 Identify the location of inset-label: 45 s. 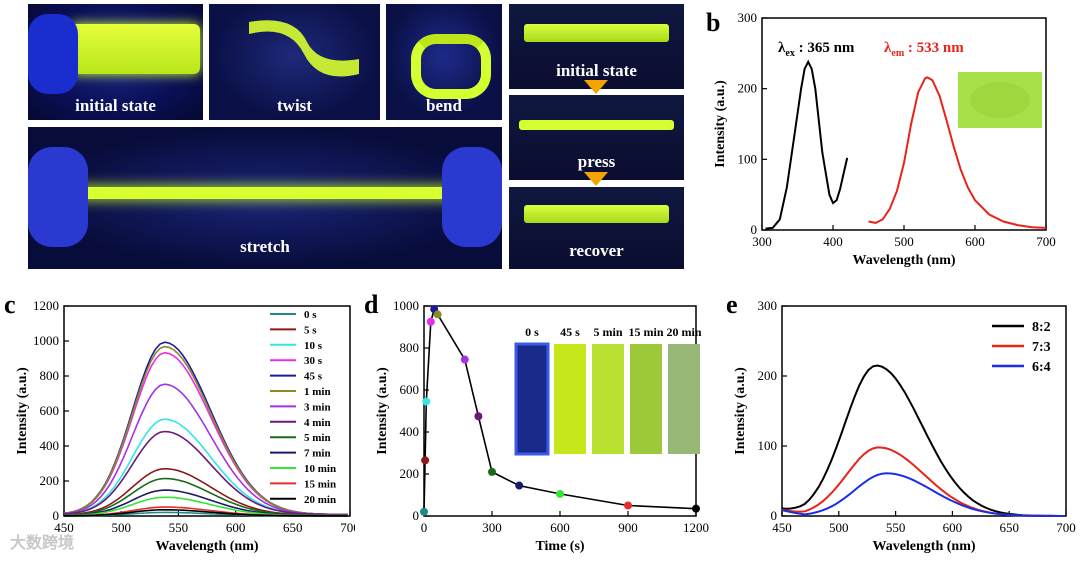
(570, 332).